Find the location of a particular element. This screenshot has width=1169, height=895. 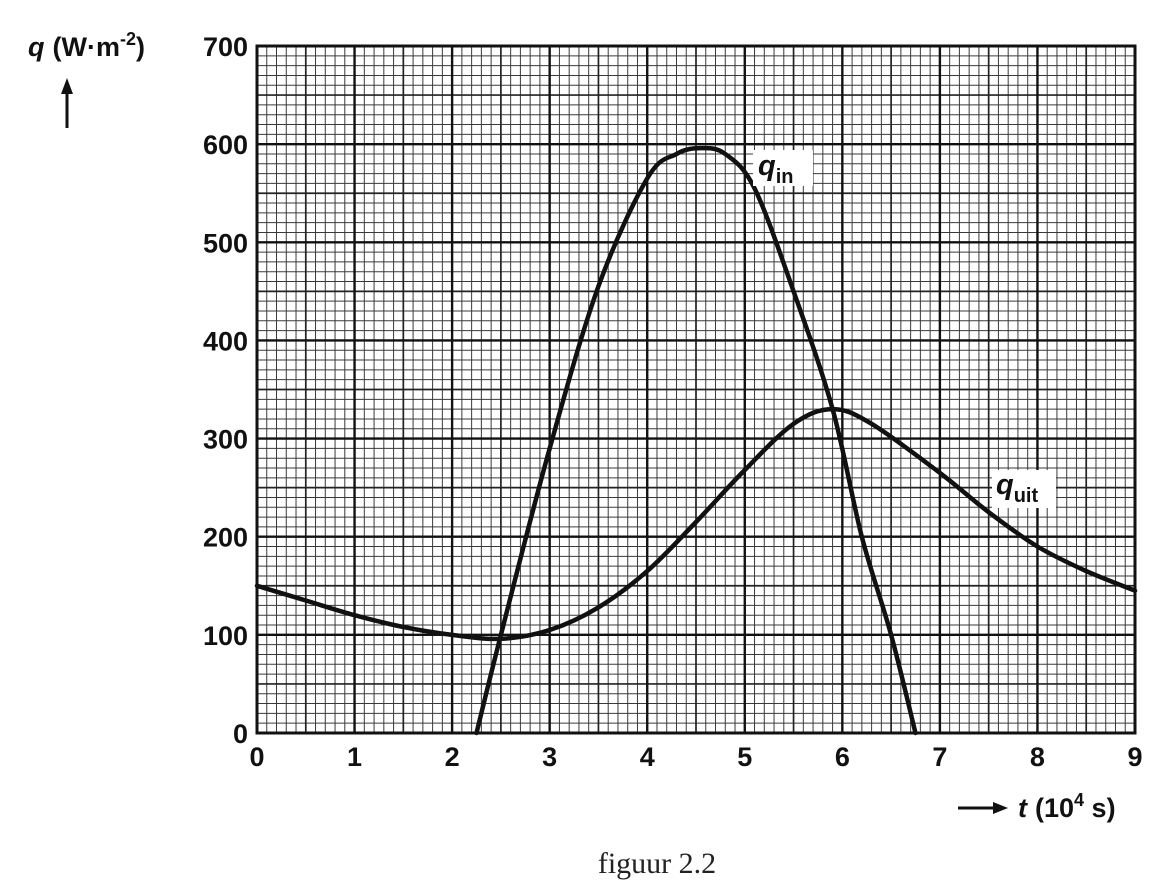

x-tick-label: 9 is located at coordinates (1134, 757).